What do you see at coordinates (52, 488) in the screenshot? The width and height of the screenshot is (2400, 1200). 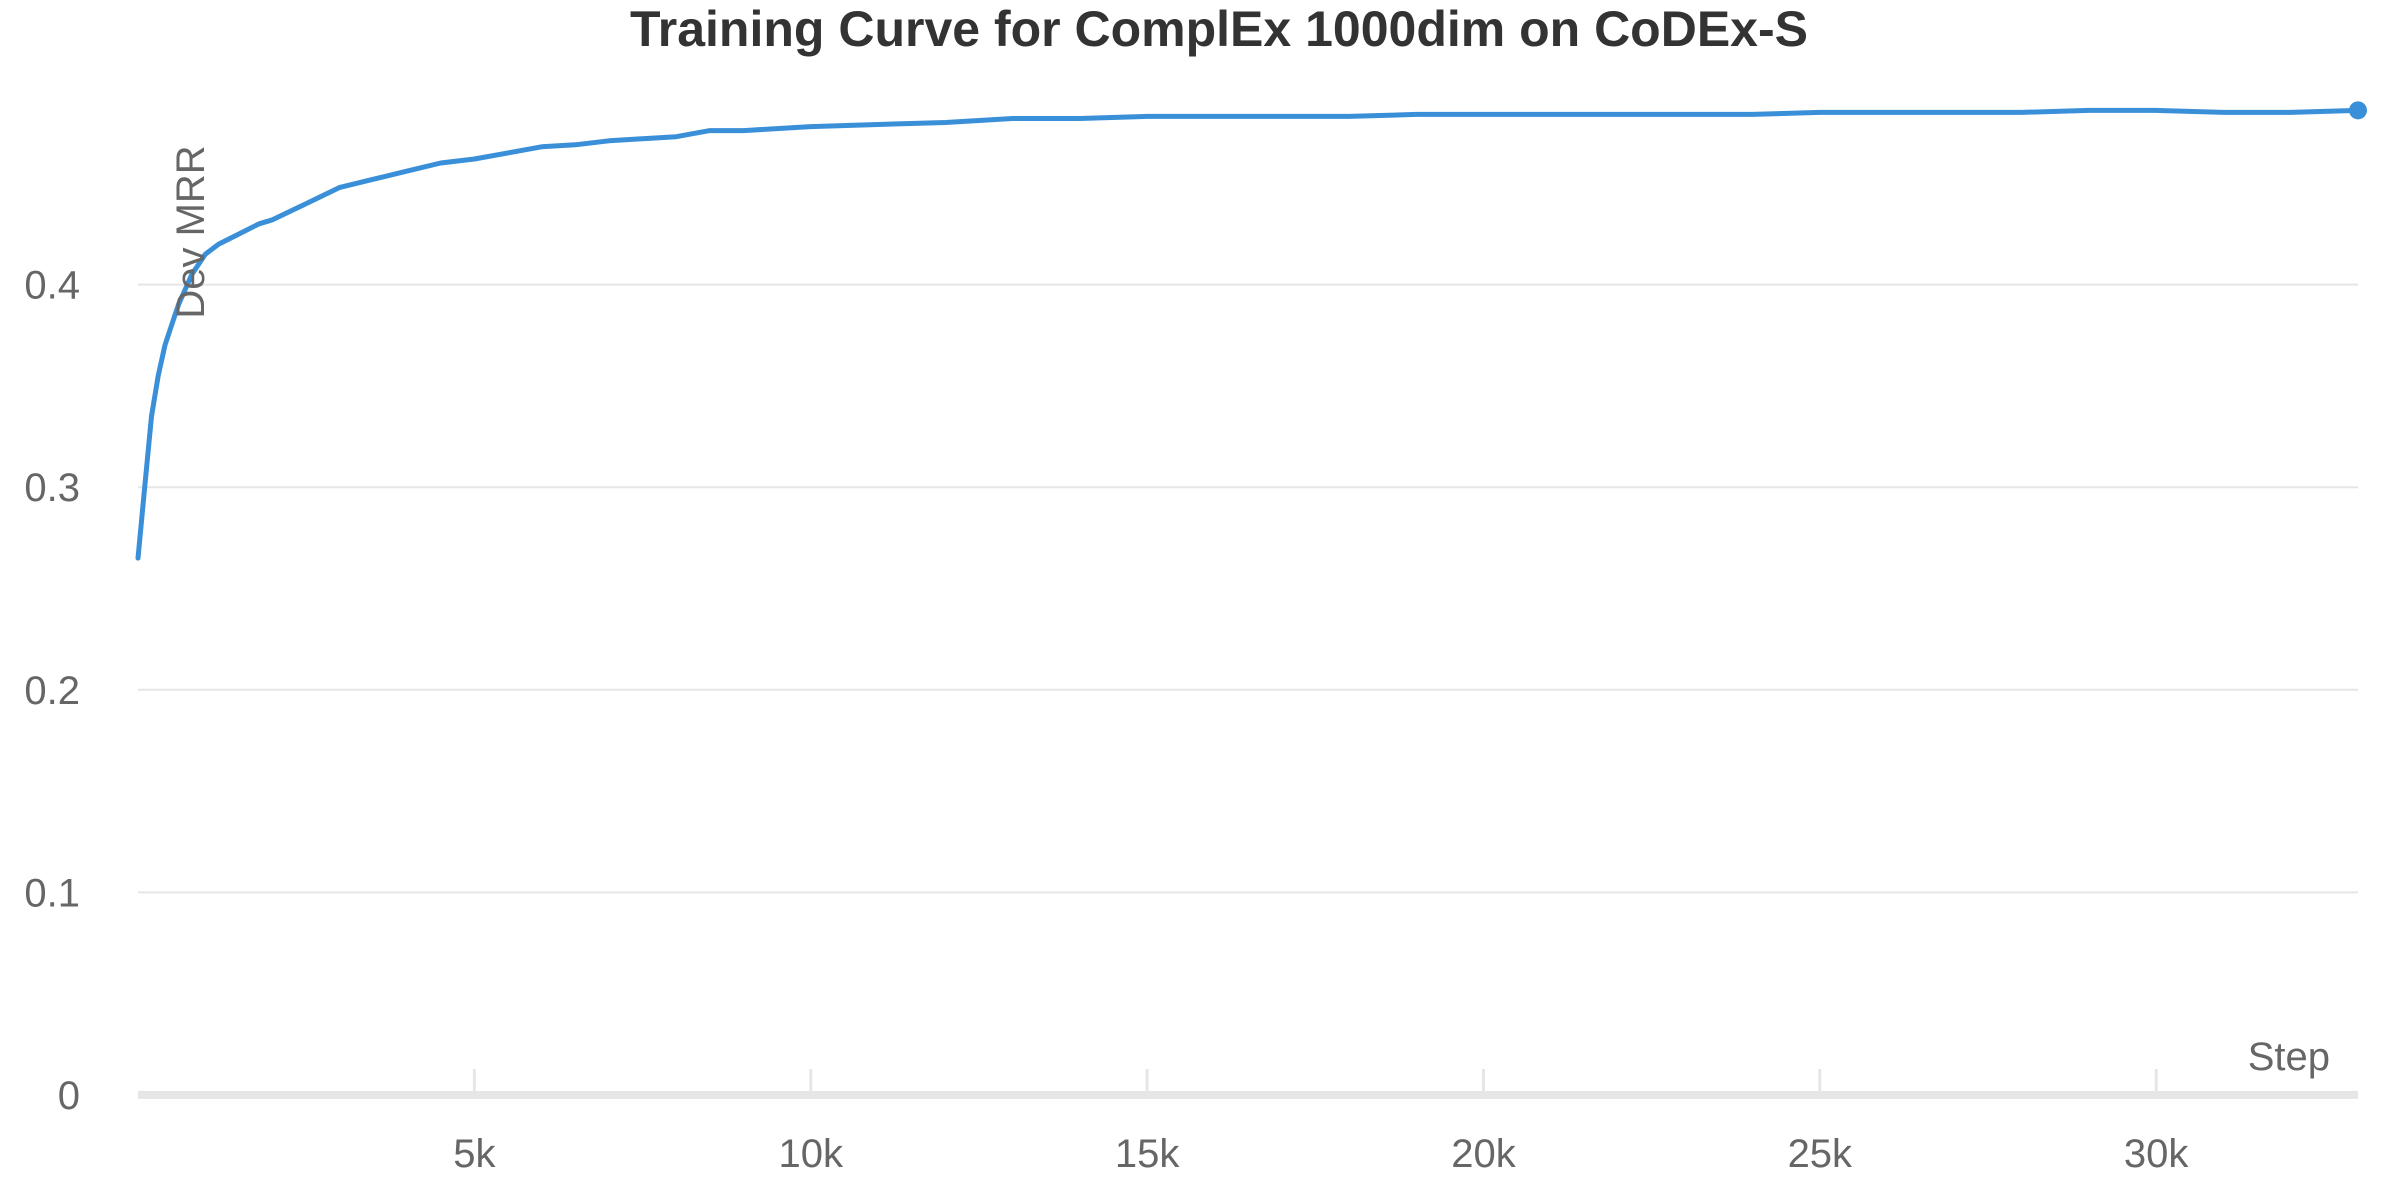 I see `y-tick-label: 0.3` at bounding box center [52, 488].